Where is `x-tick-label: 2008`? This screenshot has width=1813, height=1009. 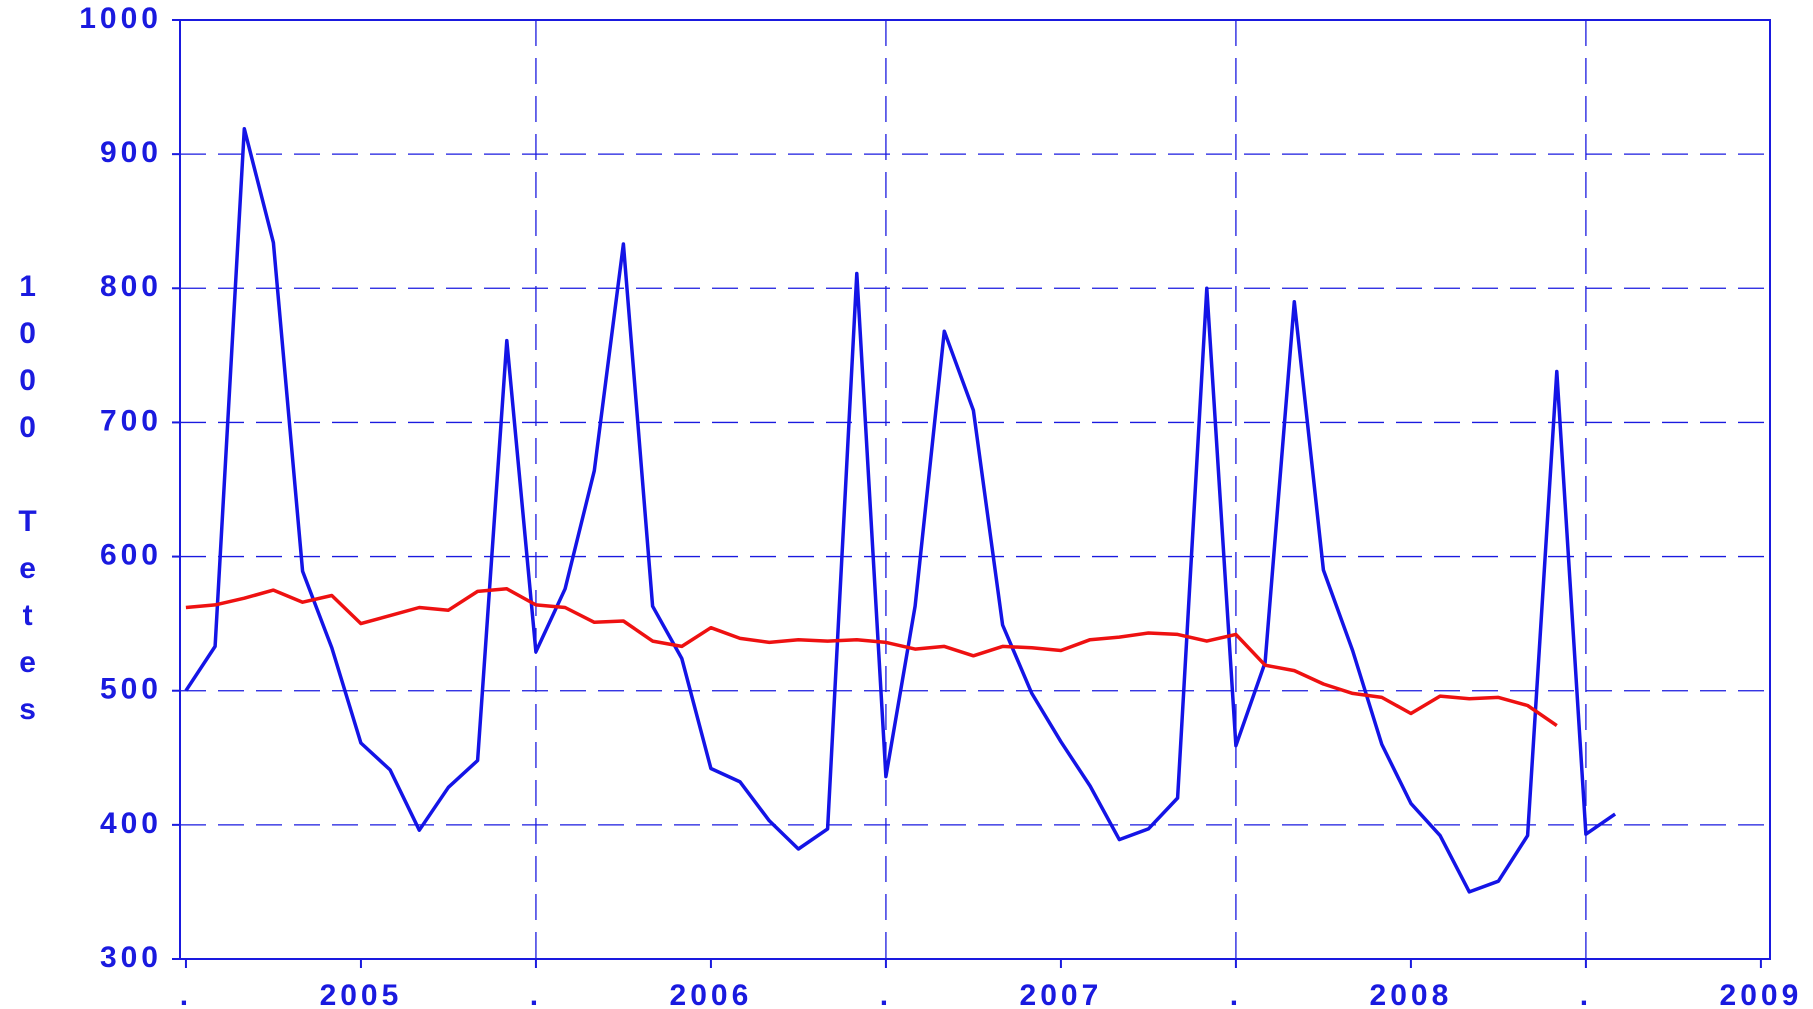
x-tick-label: 2008 is located at coordinates (1411, 994).